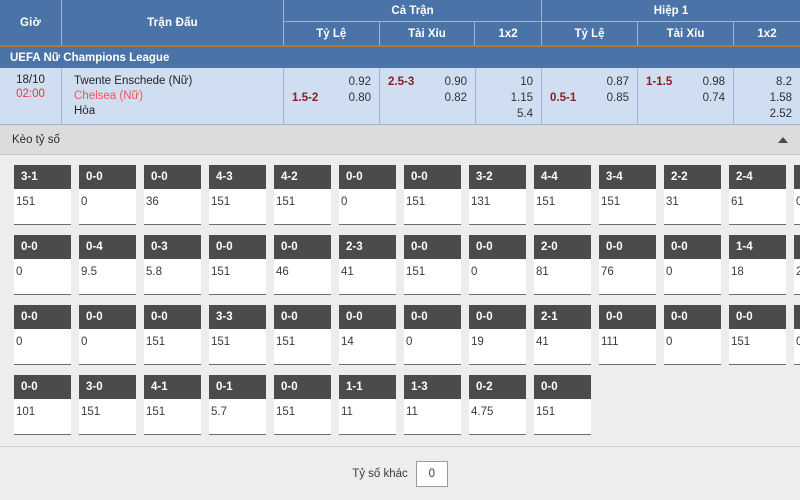 This screenshot has width=800, height=500. What do you see at coordinates (302, 177) in the screenshot?
I see `score-chip: 4-2` at bounding box center [302, 177].